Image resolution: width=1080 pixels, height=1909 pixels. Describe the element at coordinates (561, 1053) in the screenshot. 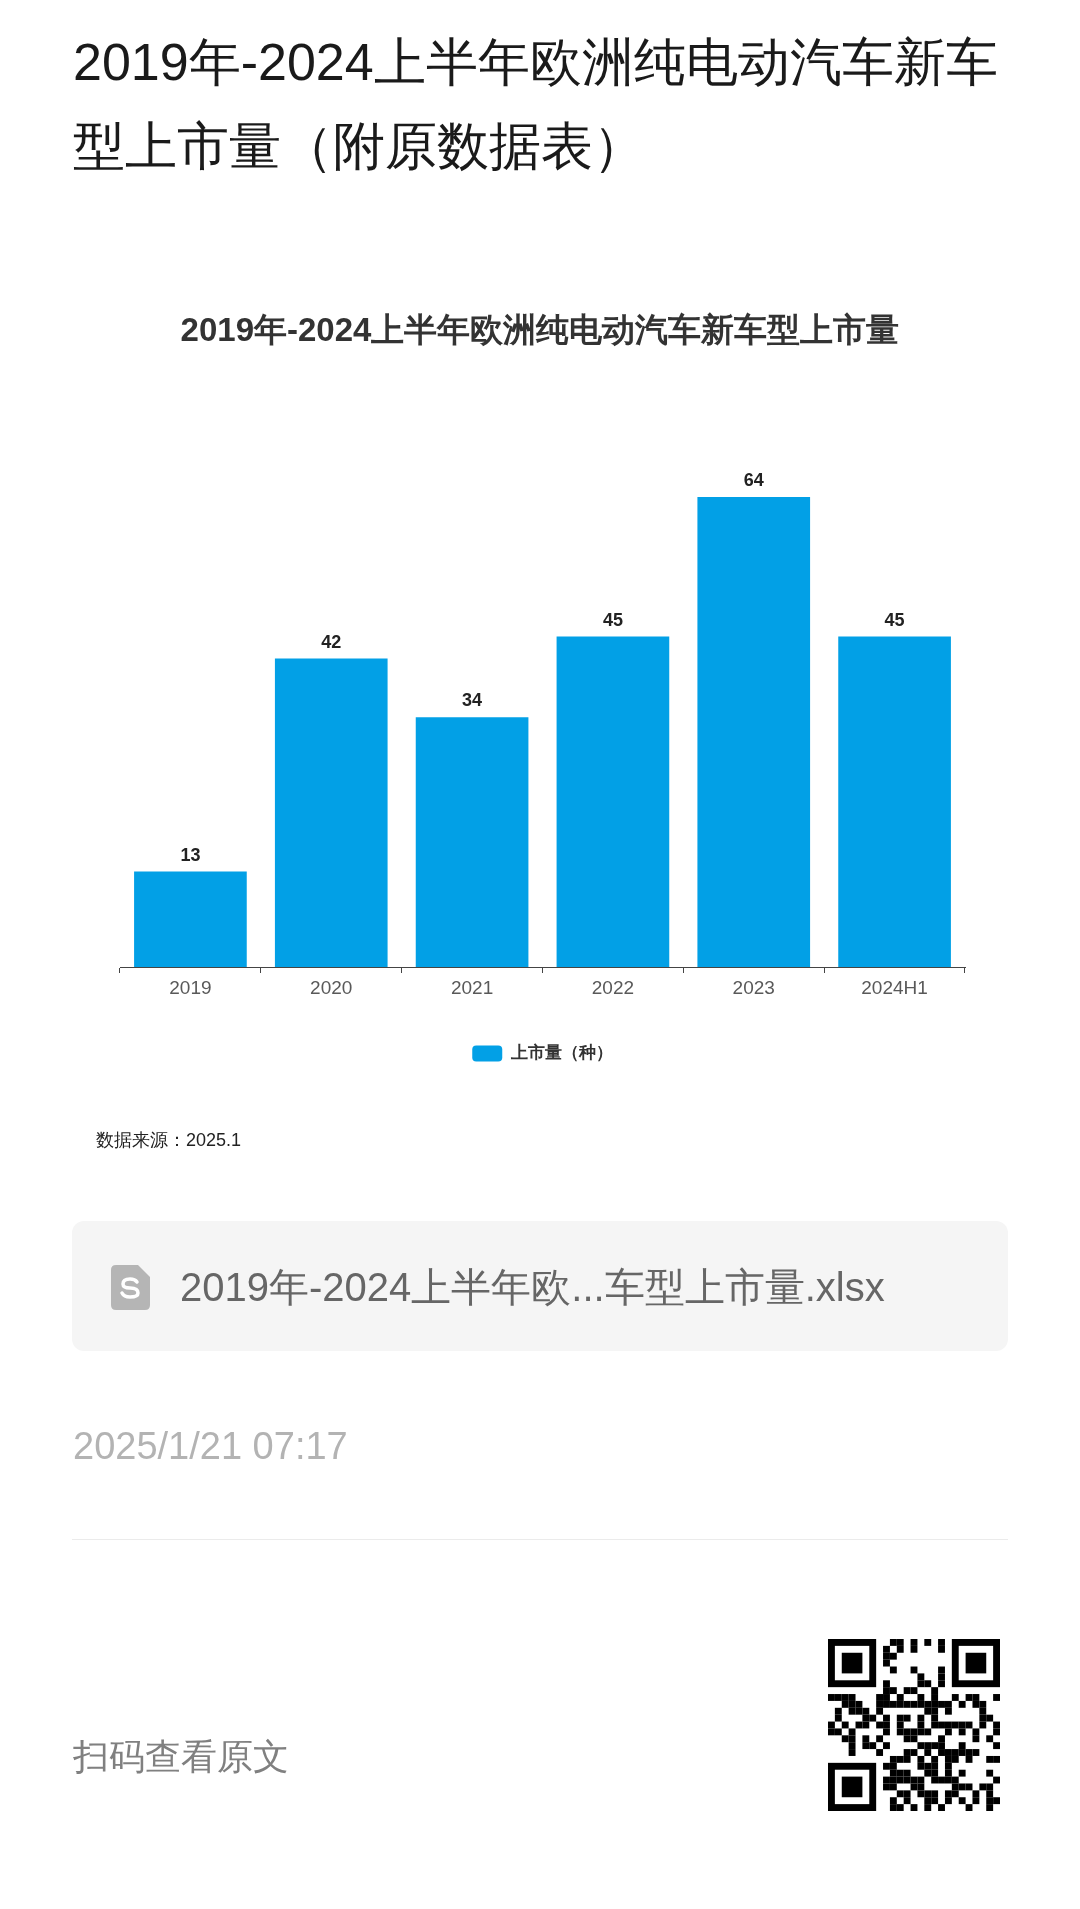

I see `legend-label: 上市量（种）` at that location.